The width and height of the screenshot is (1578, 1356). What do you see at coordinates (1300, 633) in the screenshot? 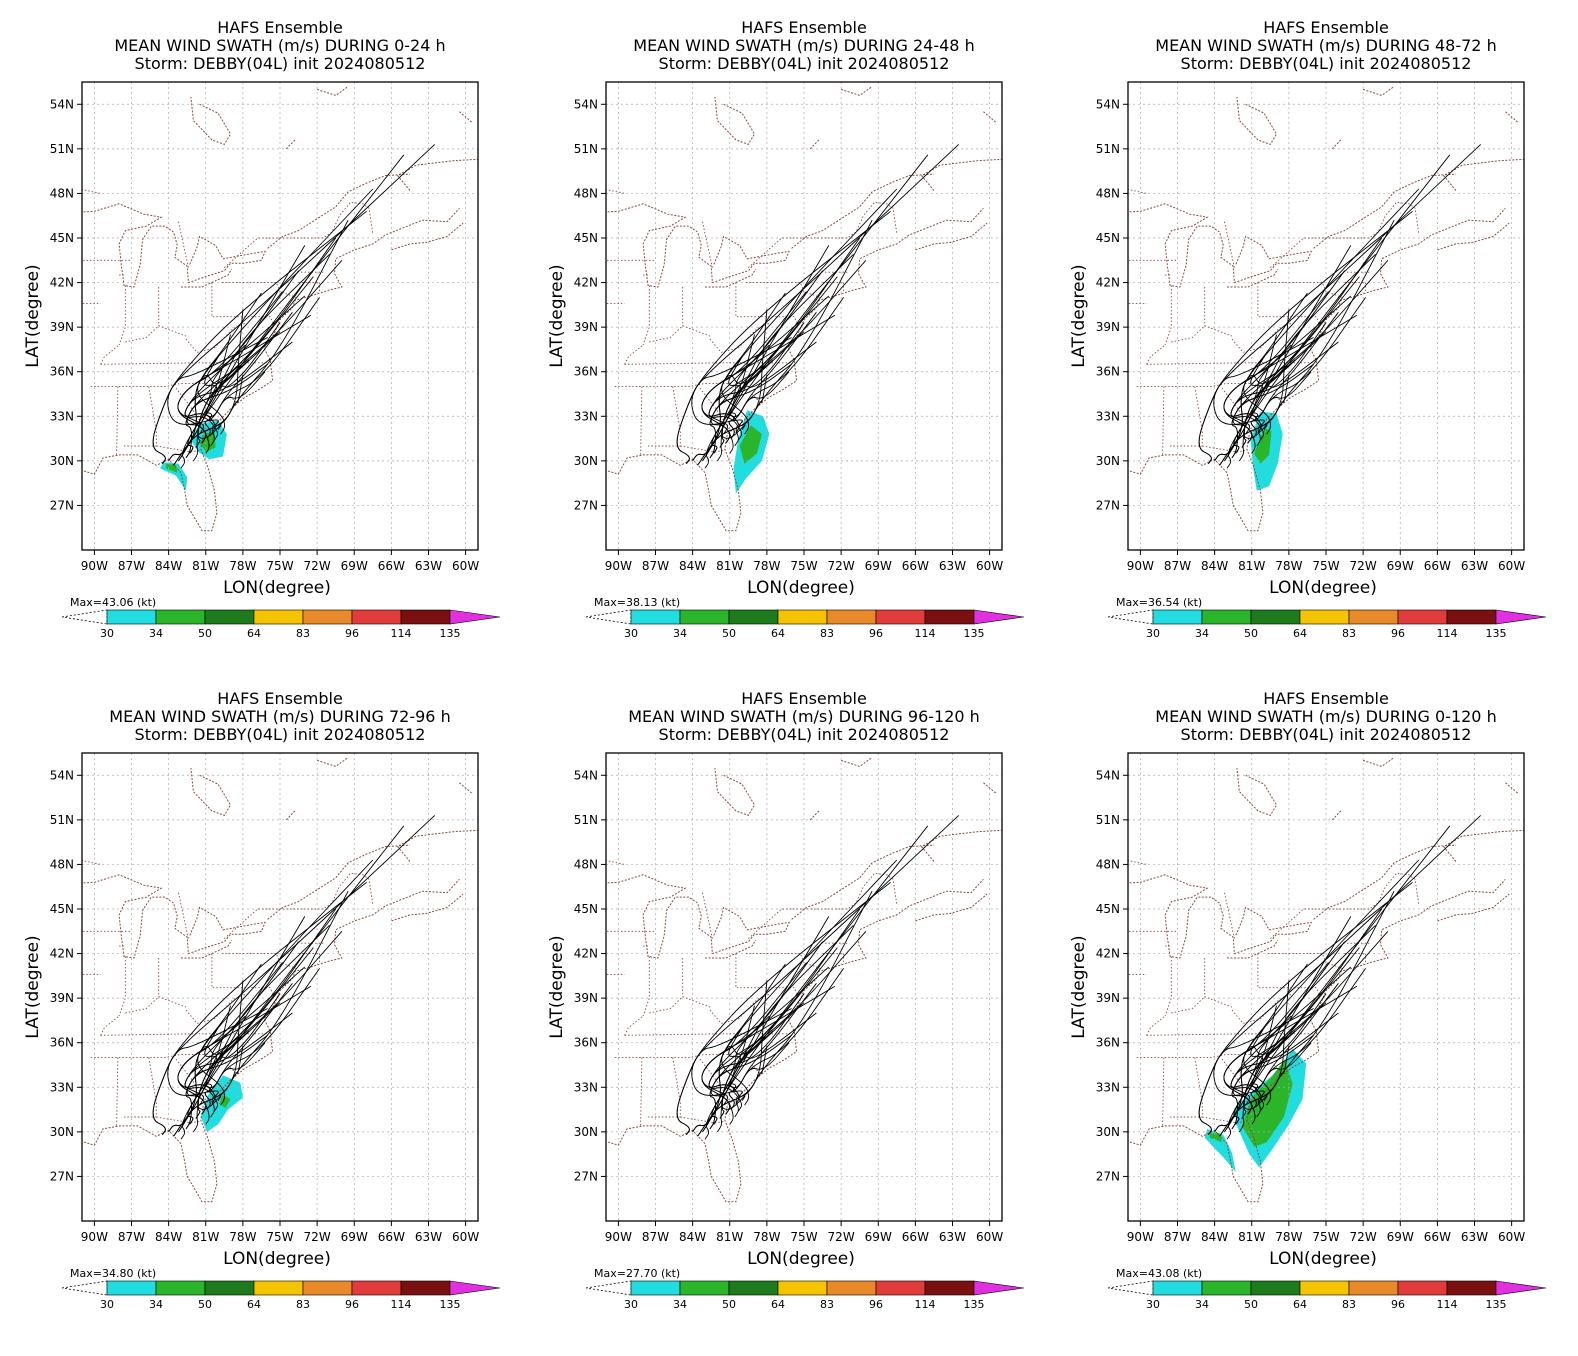
I see `colorbar-label: 64` at bounding box center [1300, 633].